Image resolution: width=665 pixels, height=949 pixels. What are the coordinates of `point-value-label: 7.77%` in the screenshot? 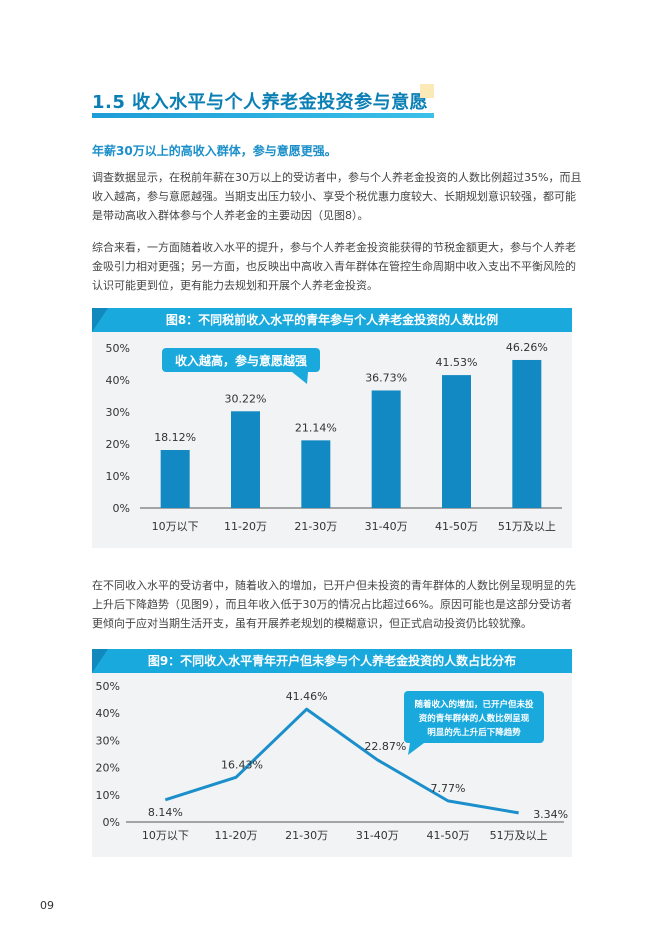 It's located at (448, 788).